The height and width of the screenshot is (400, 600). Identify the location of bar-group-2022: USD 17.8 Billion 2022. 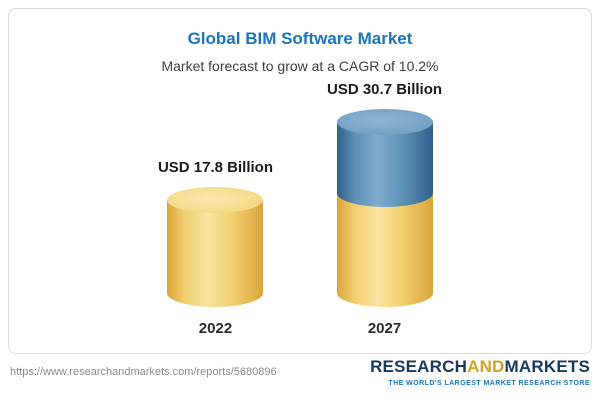
(215, 248).